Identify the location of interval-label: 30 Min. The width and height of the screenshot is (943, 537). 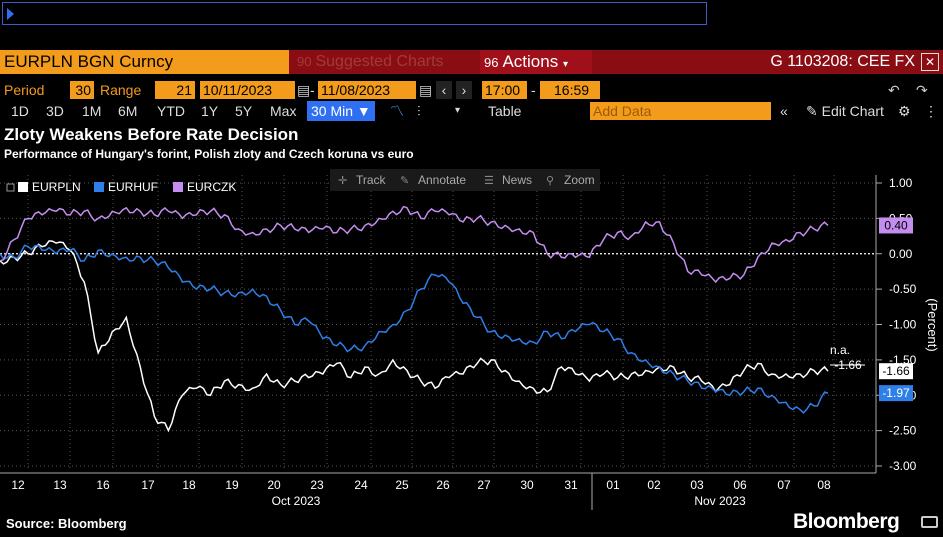
(332, 111).